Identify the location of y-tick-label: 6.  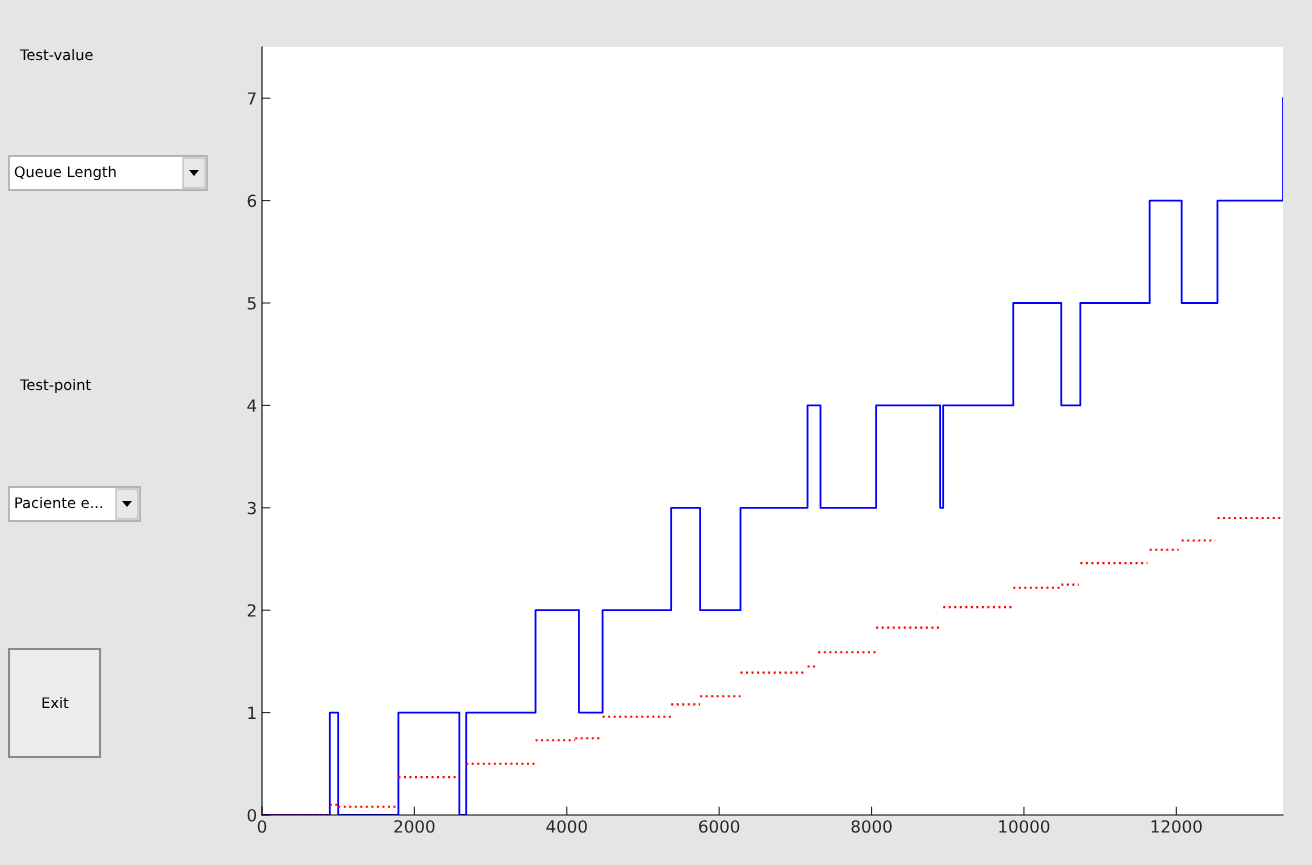
(252, 201).